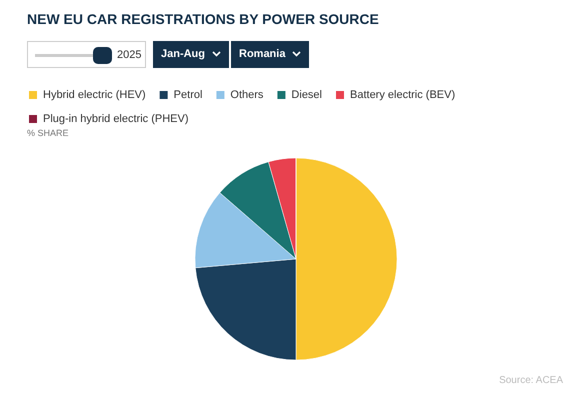 The width and height of the screenshot is (585, 398). I want to click on text: Romania, so click(262, 54).